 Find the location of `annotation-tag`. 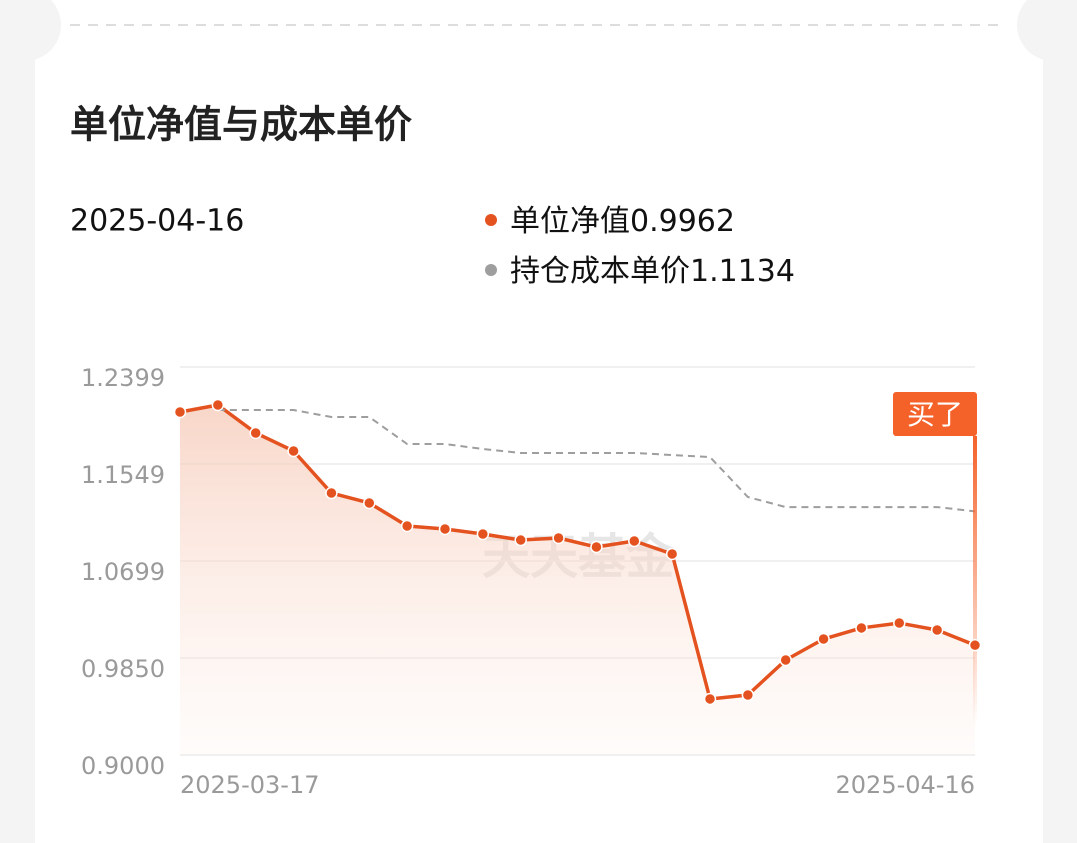

annotation-tag is located at coordinates (935, 414).